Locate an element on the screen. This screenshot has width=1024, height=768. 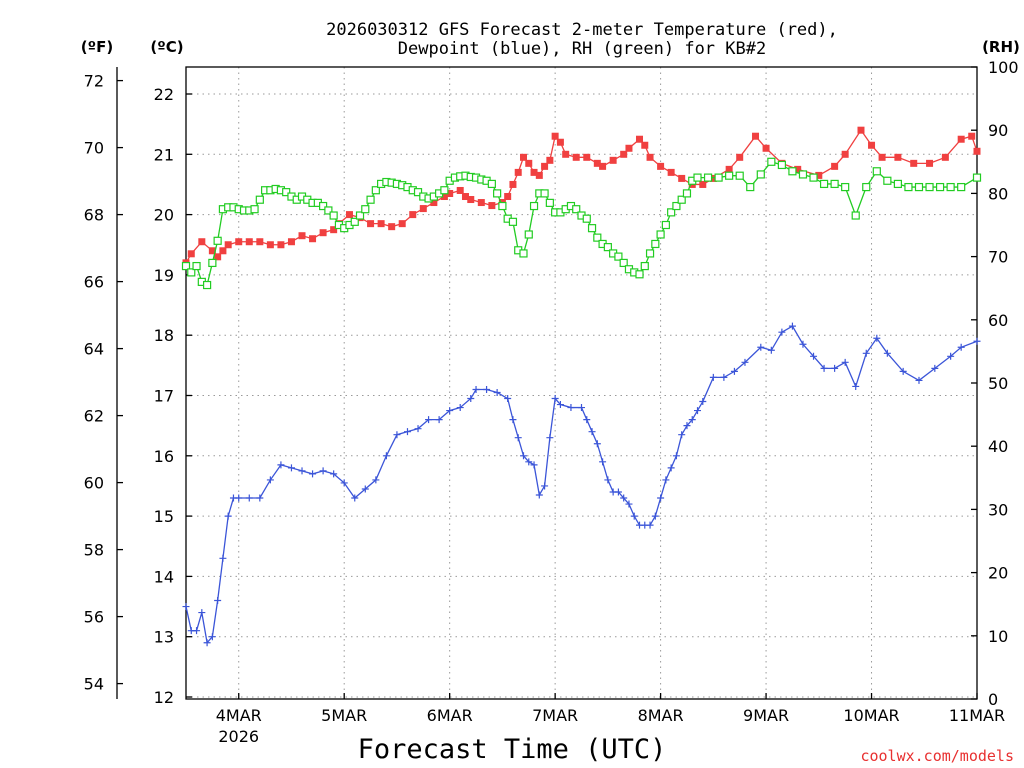
y-unit-fahrenheit: (ºF) is located at coordinates (97, 47).